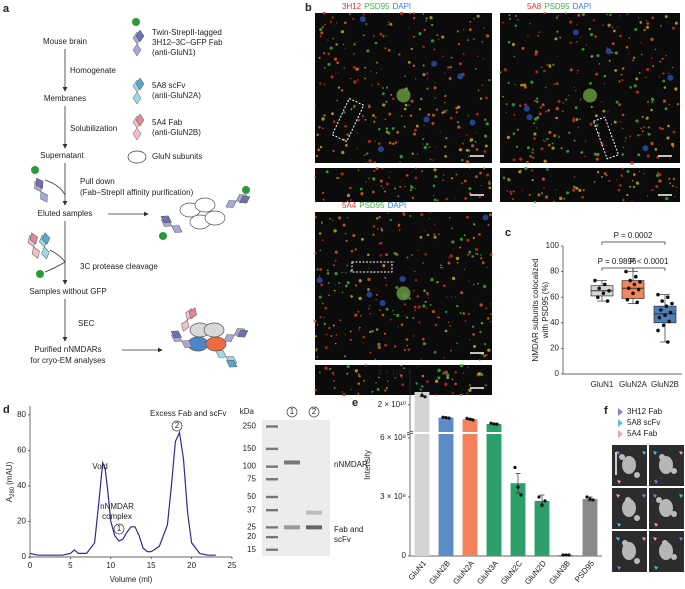  Describe the element at coordinates (590, 95) in the screenshot. I see `cell-body` at that location.